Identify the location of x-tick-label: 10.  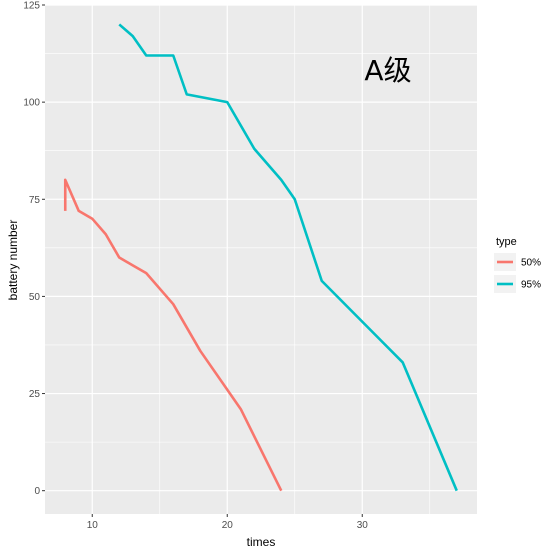
(93, 525).